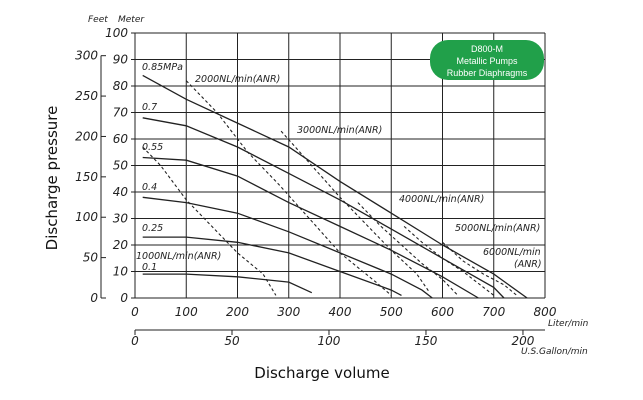 This screenshot has height=400, width=643. What do you see at coordinates (487, 49) in the screenshot?
I see `model-badge-line-1: D800-M` at bounding box center [487, 49].